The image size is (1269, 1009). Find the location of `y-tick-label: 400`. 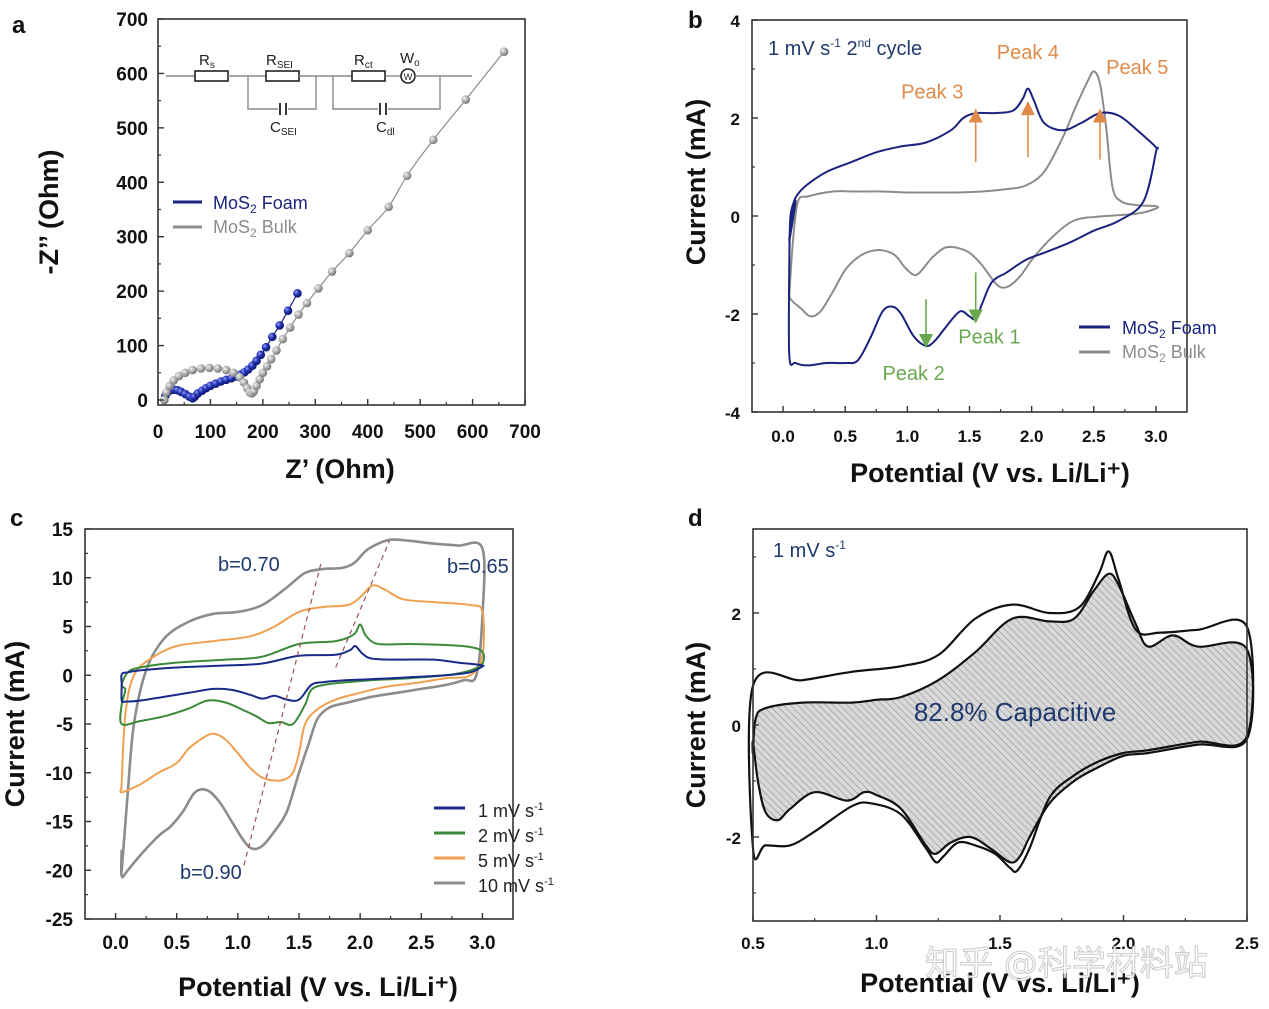

y-tick-label: 400 is located at coordinates (132, 183).